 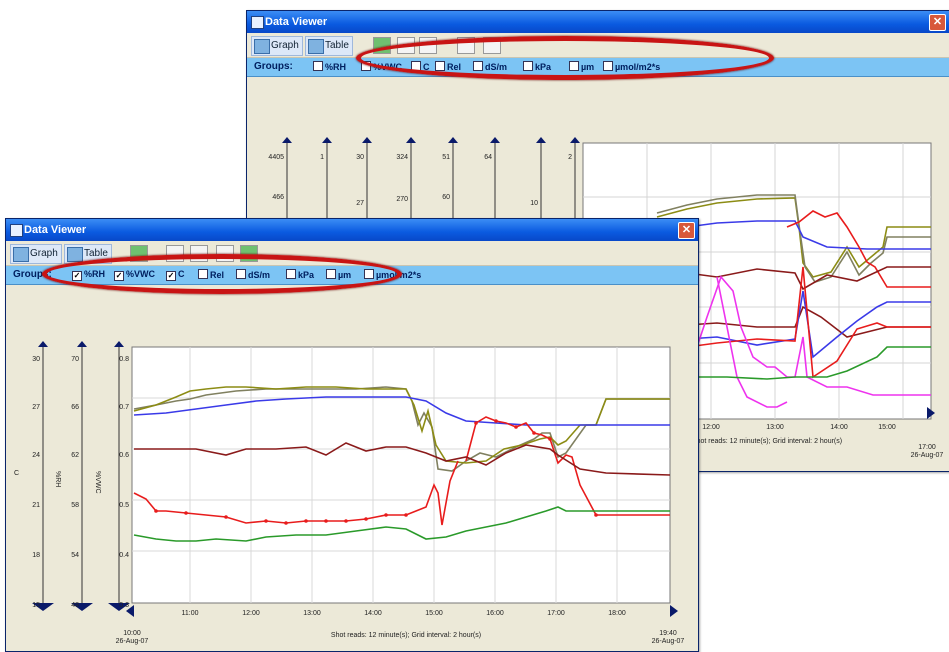 I want to click on front-x-start-date: 26-Aug-07, so click(x=132, y=641).